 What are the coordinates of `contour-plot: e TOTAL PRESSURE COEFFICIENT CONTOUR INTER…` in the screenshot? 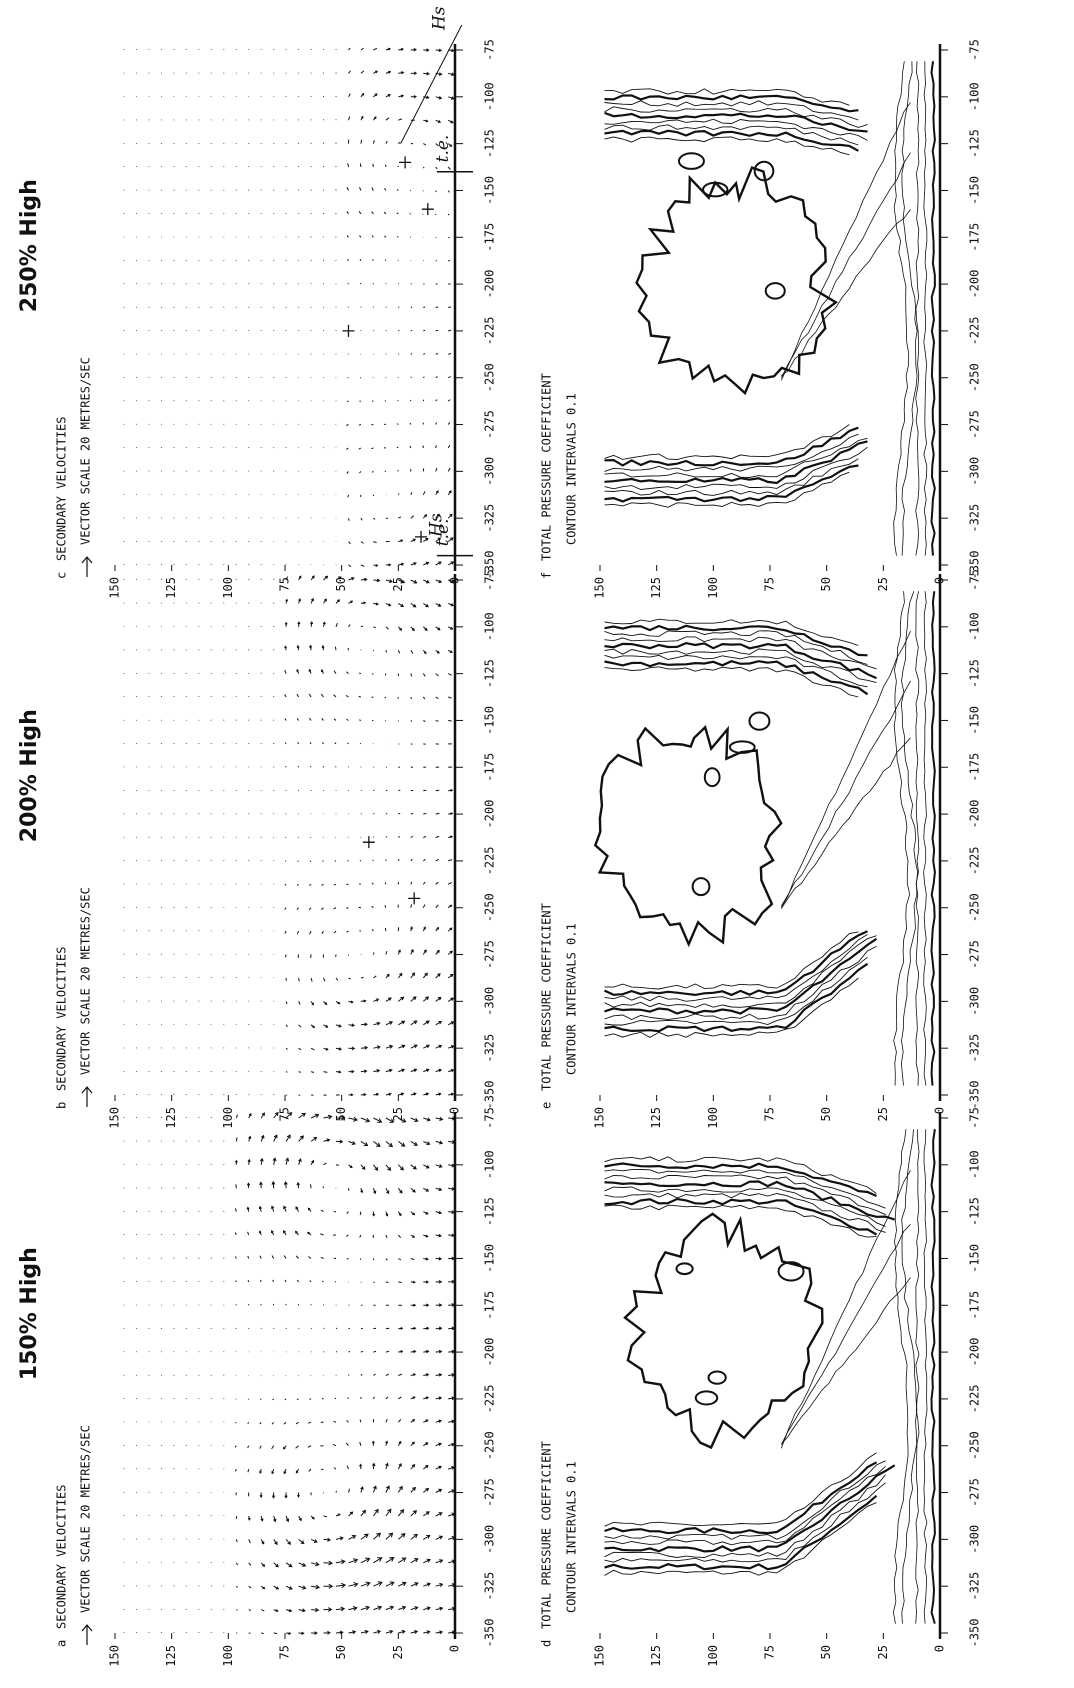 It's located at (761, 849).